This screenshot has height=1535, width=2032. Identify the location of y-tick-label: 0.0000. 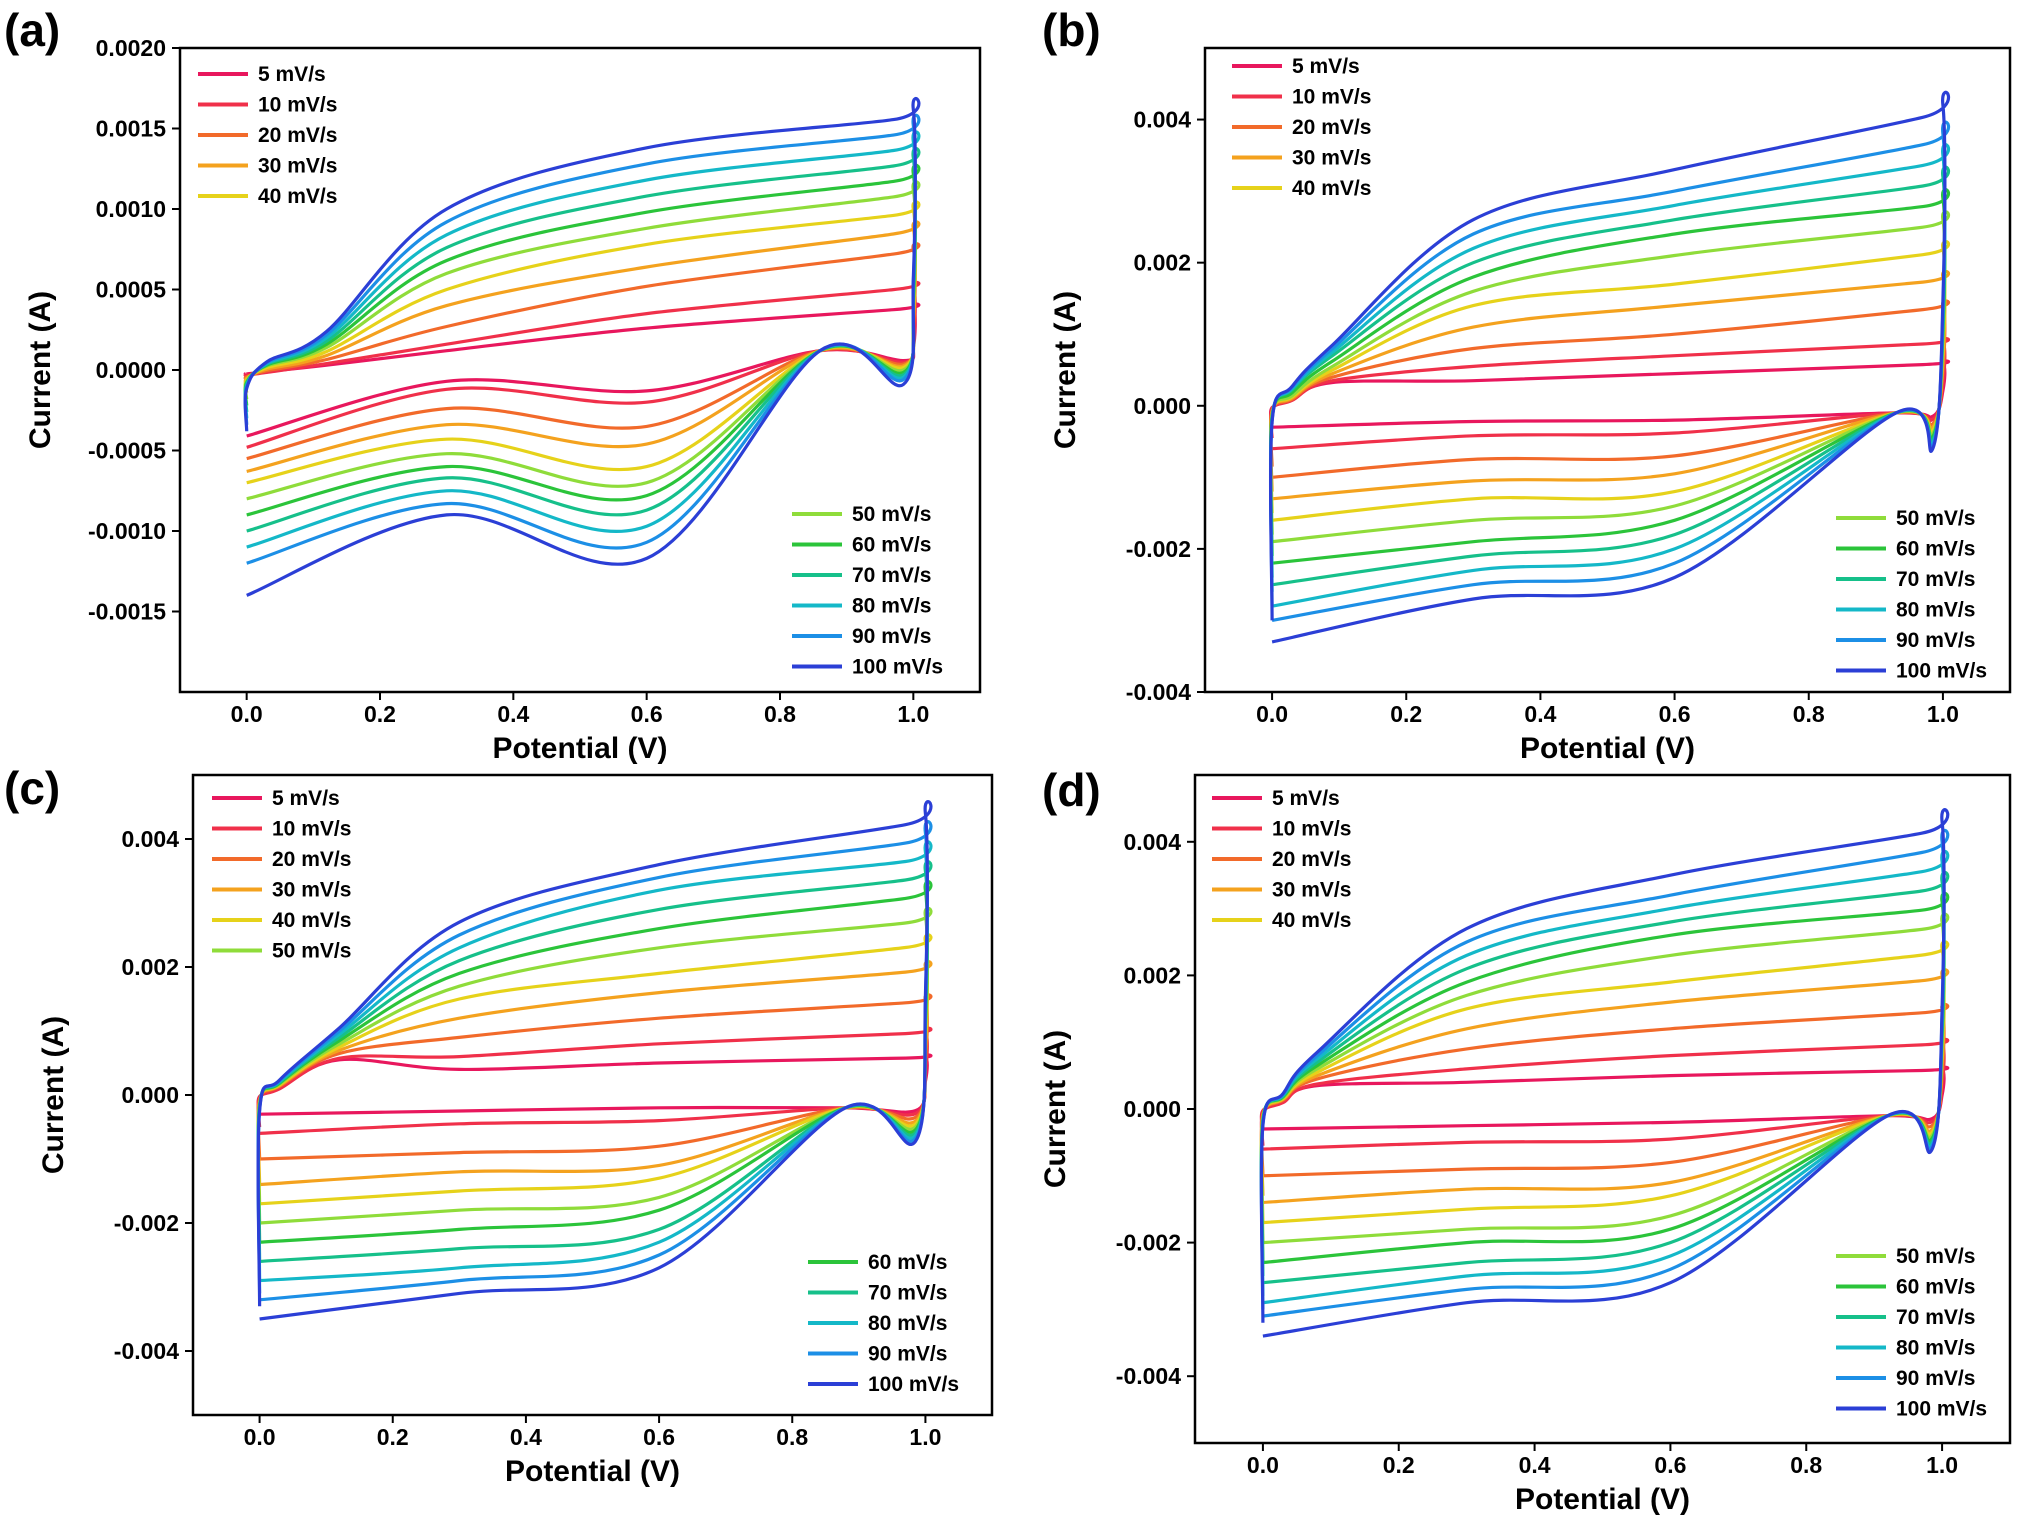
(131, 370).